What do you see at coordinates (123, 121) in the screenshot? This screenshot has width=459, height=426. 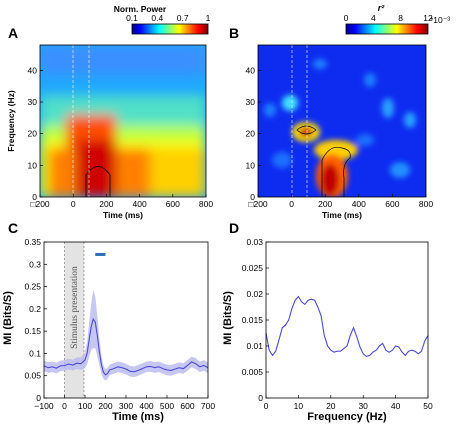 I see `heatmap-a` at bounding box center [123, 121].